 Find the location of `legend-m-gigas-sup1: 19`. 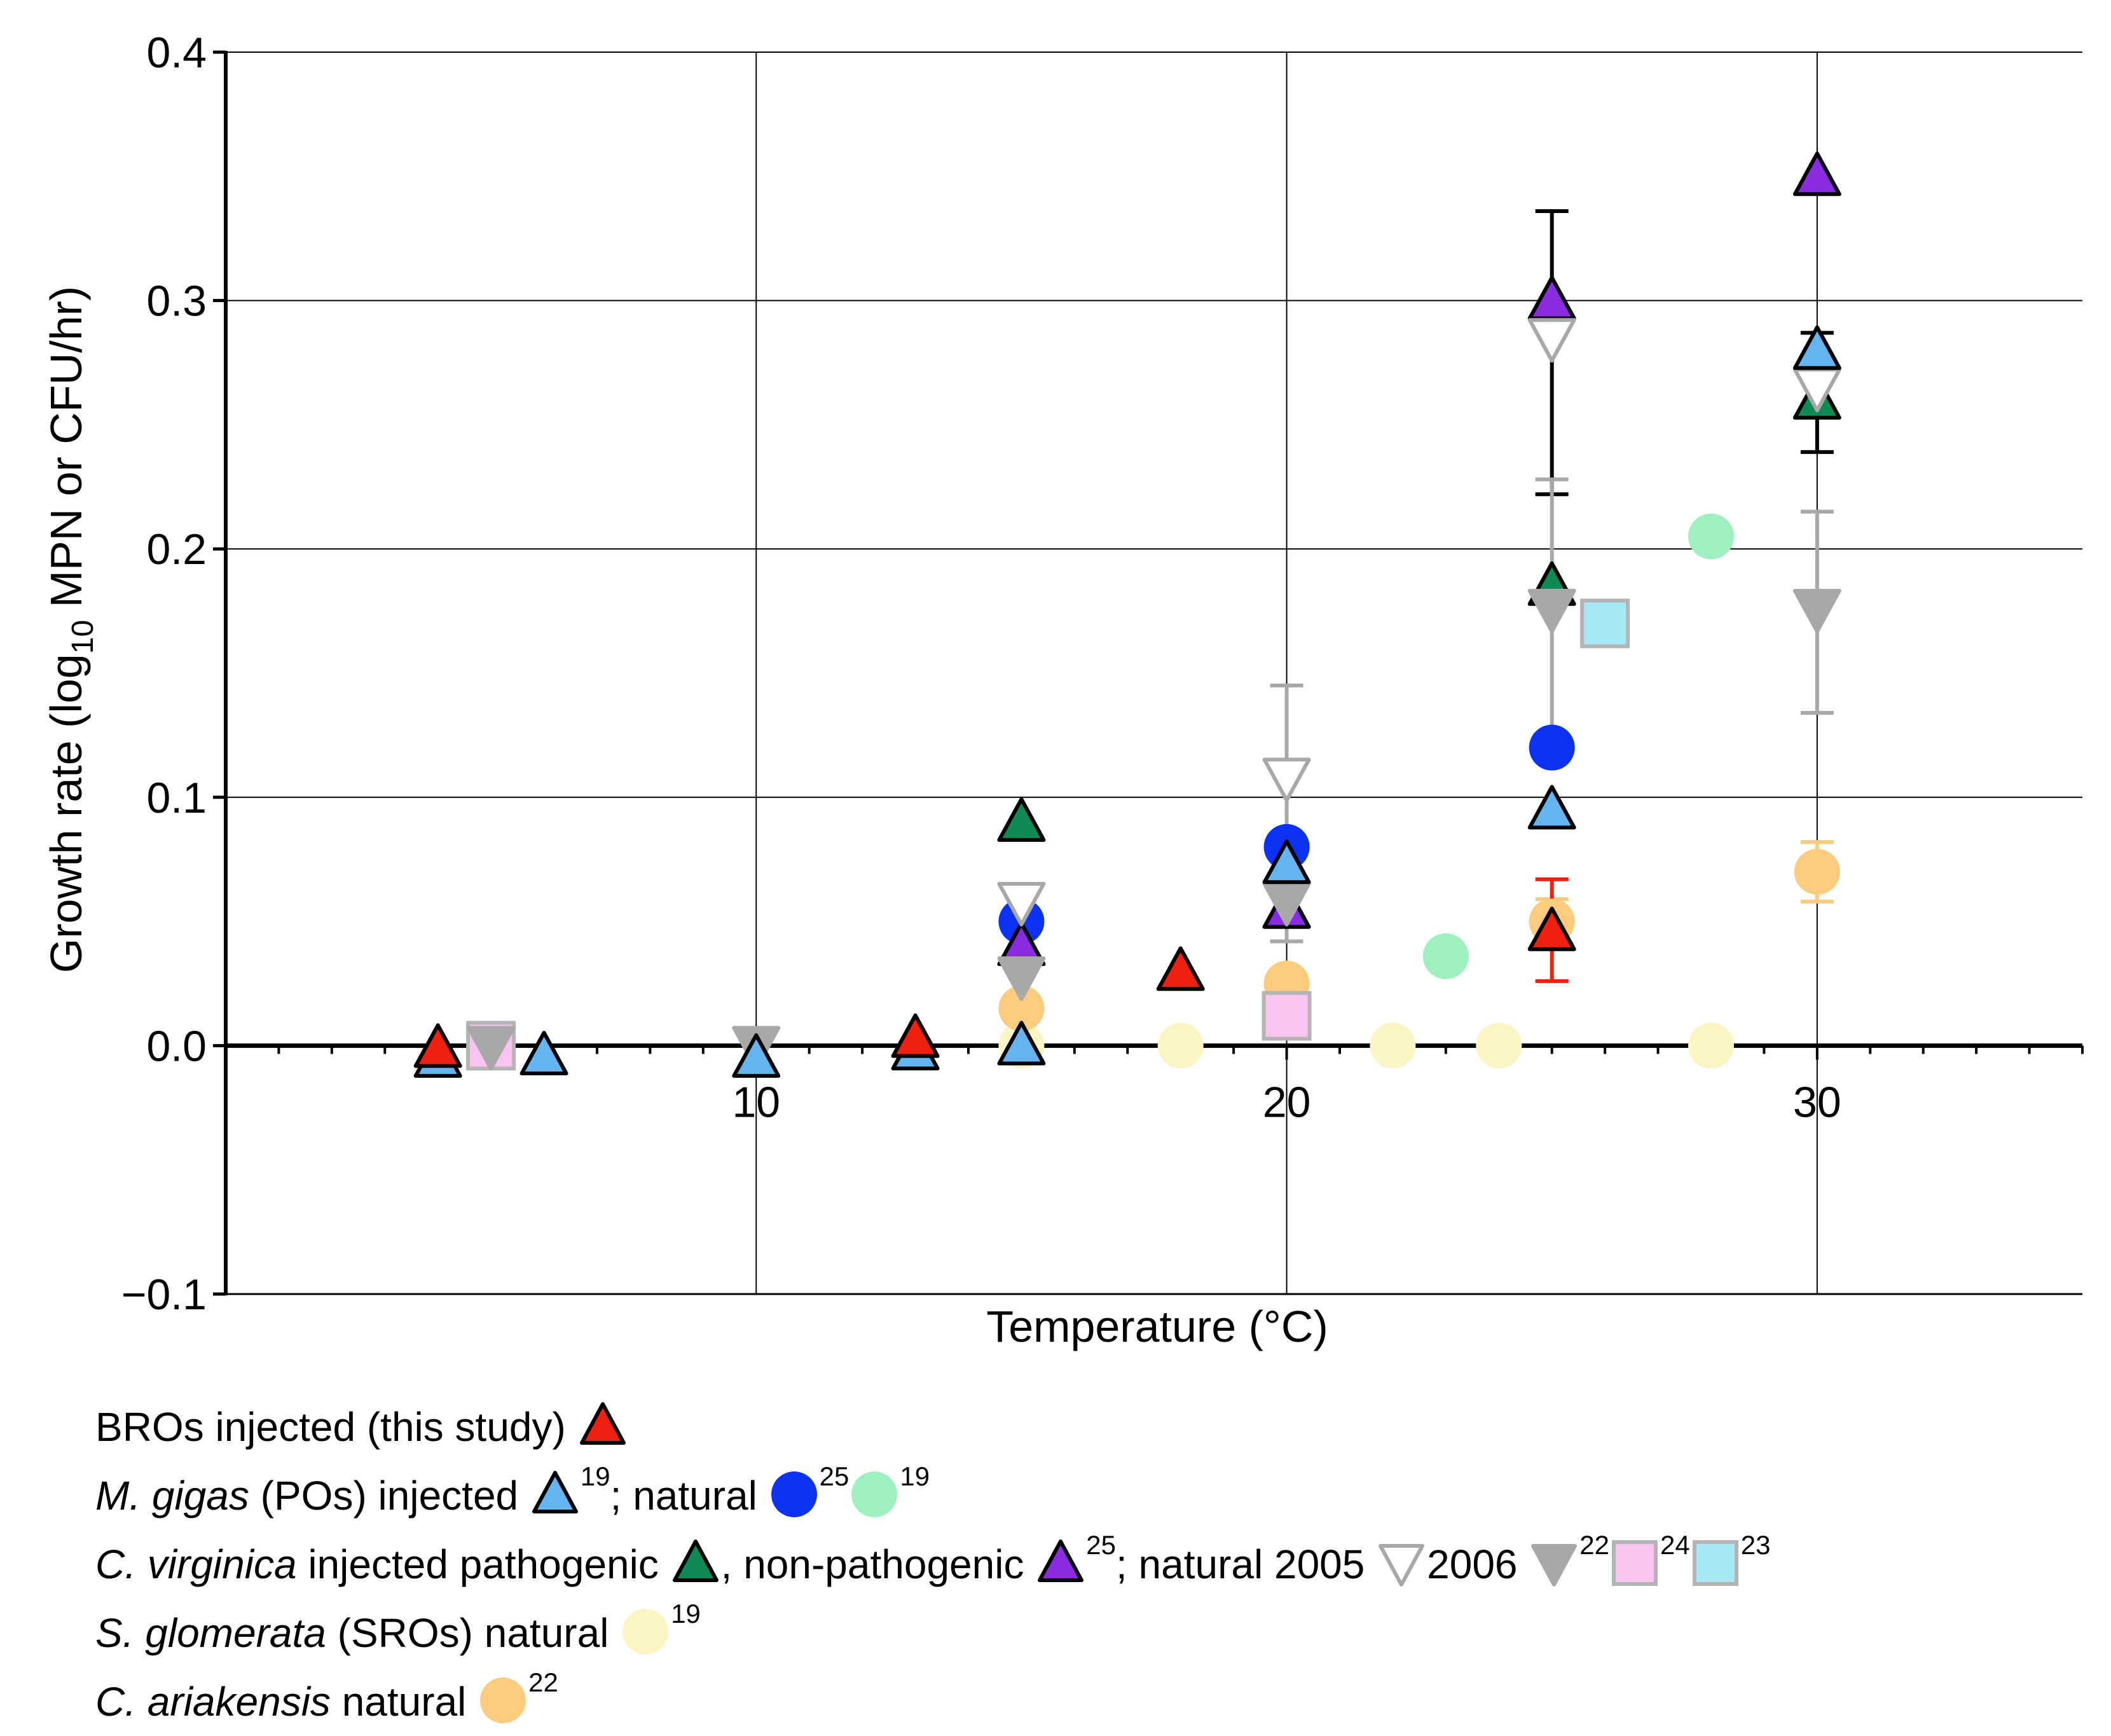

legend-m-gigas-sup1: 19 is located at coordinates (595, 1476).